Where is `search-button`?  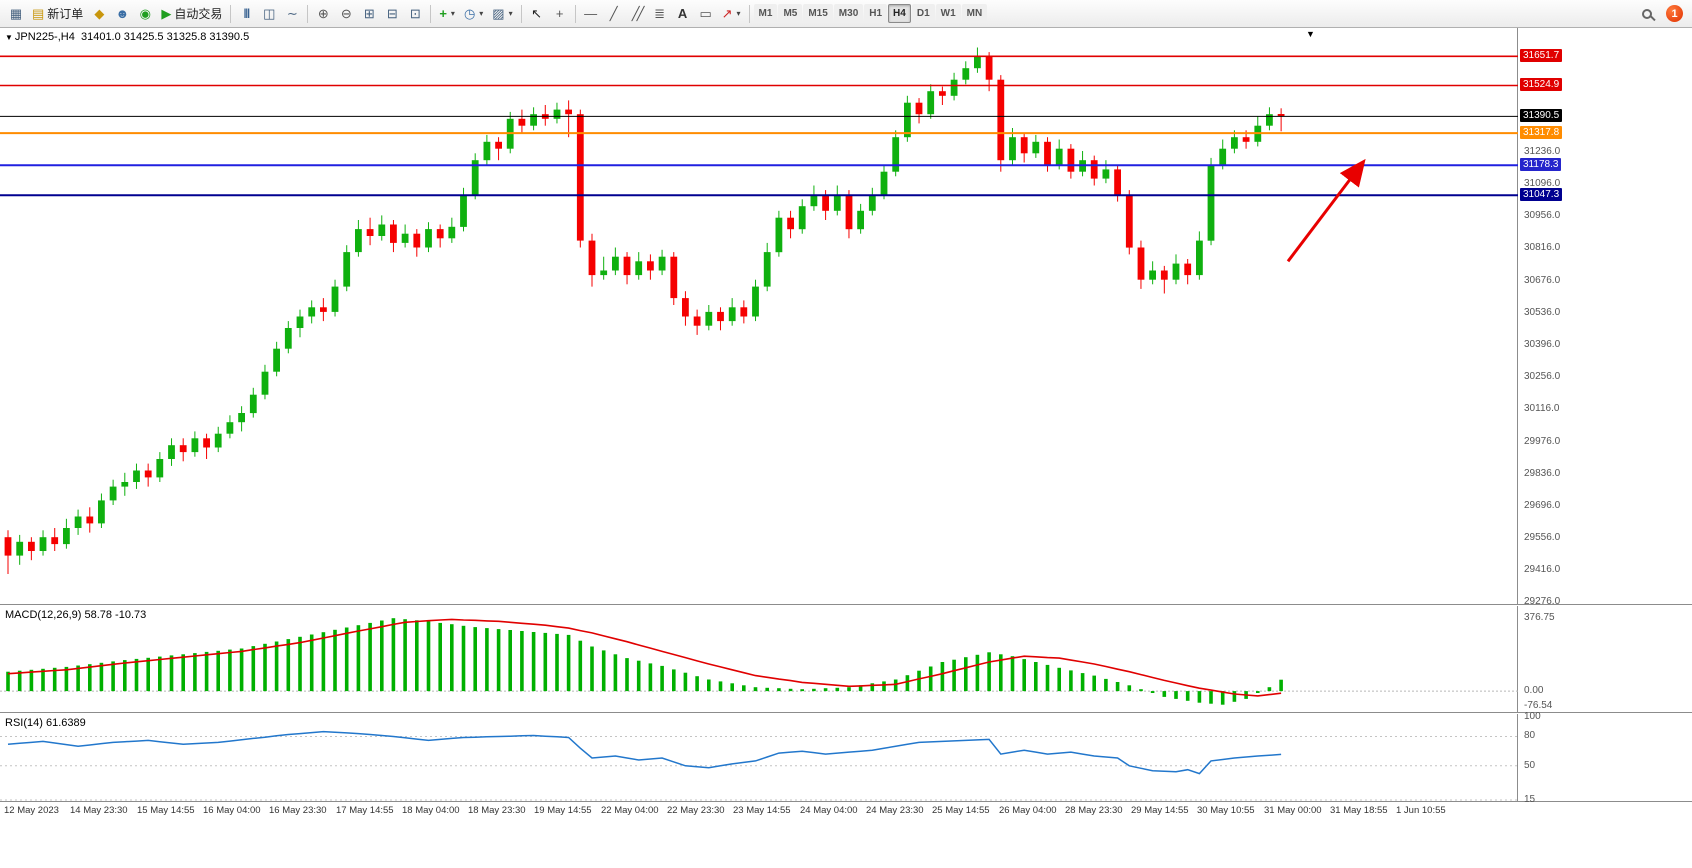
search-button is located at coordinates (1647, 14).